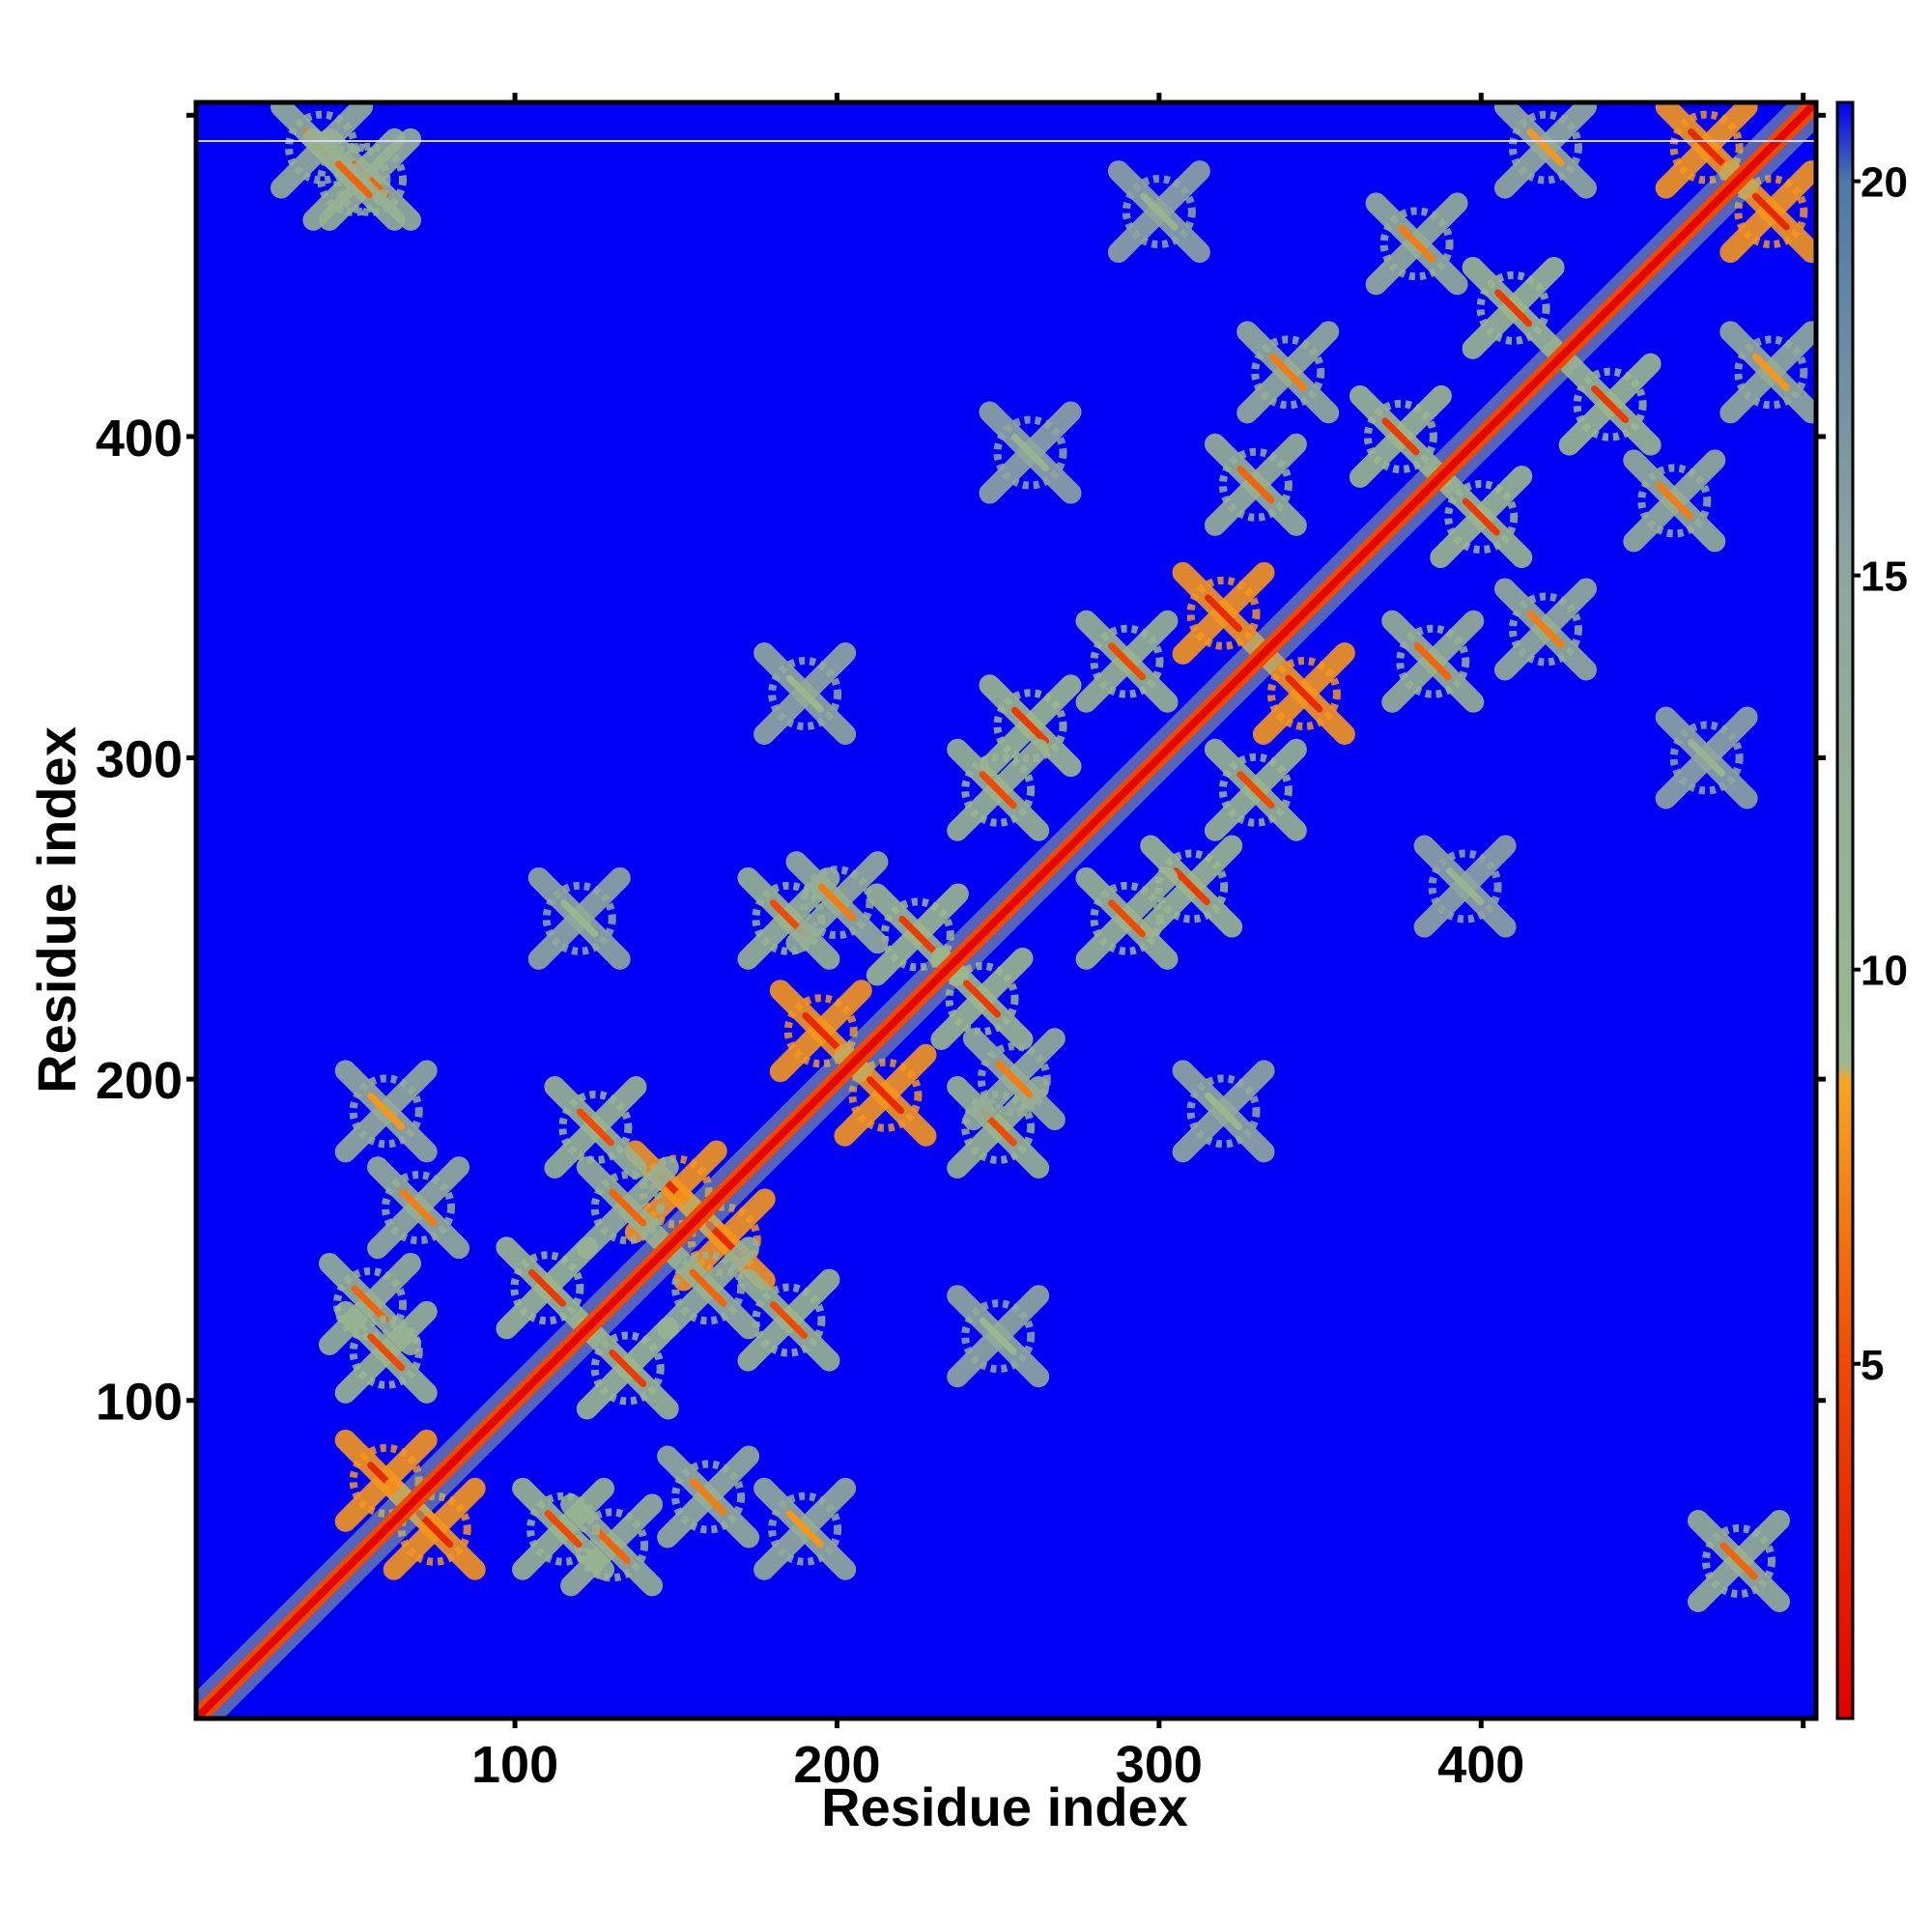 This screenshot has width=1932, height=1932. I want to click on x-tick-label: 200, so click(836, 1765).